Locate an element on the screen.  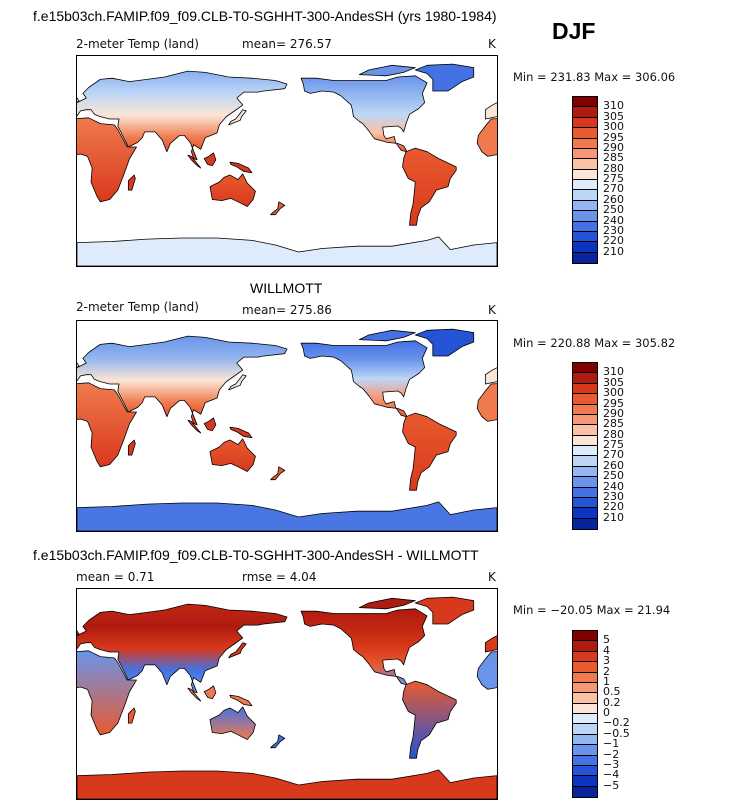
panel2-colorbar-tick-label: 210 is located at coordinates (613, 517).